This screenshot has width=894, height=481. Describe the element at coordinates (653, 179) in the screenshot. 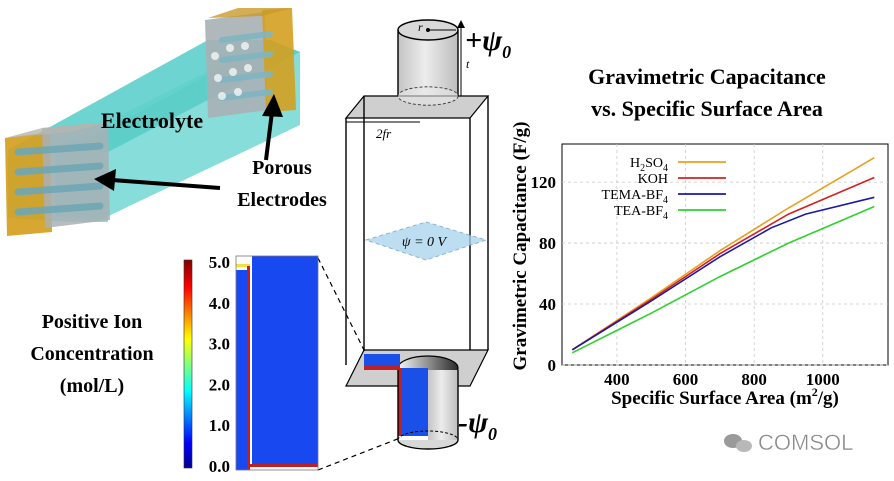

I see `legend-label: KOH` at that location.